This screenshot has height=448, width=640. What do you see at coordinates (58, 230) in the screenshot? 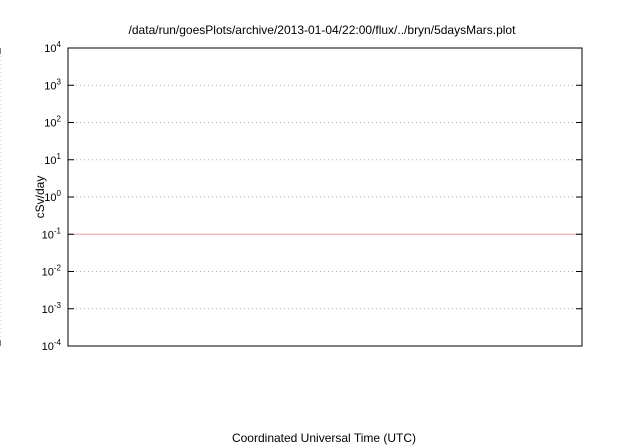
I see `y-tick-exponent: -1` at bounding box center [58, 230].